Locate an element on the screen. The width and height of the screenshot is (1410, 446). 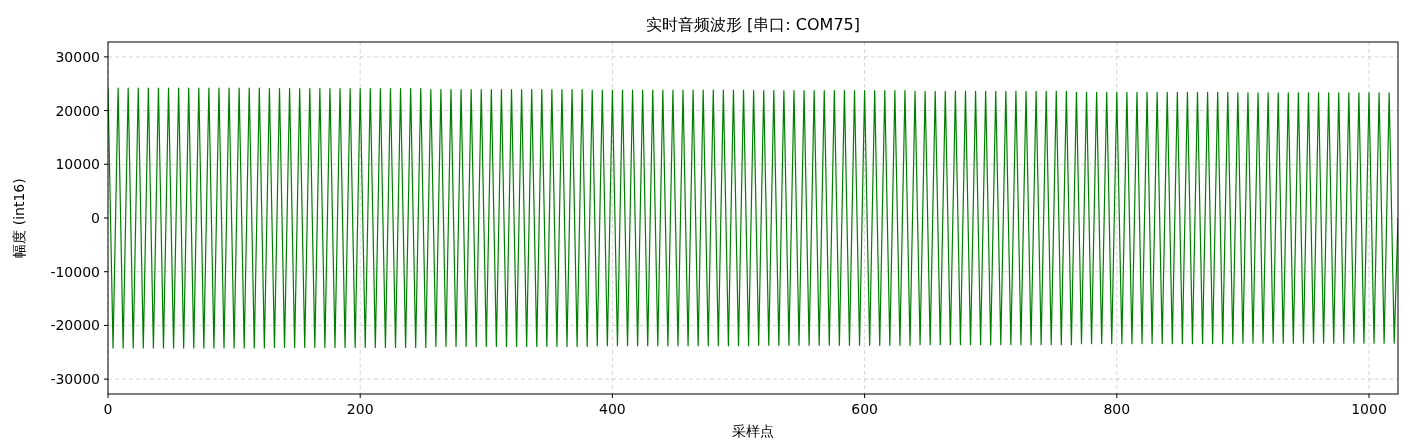
x-tick-label: 1000 is located at coordinates (1369, 409).